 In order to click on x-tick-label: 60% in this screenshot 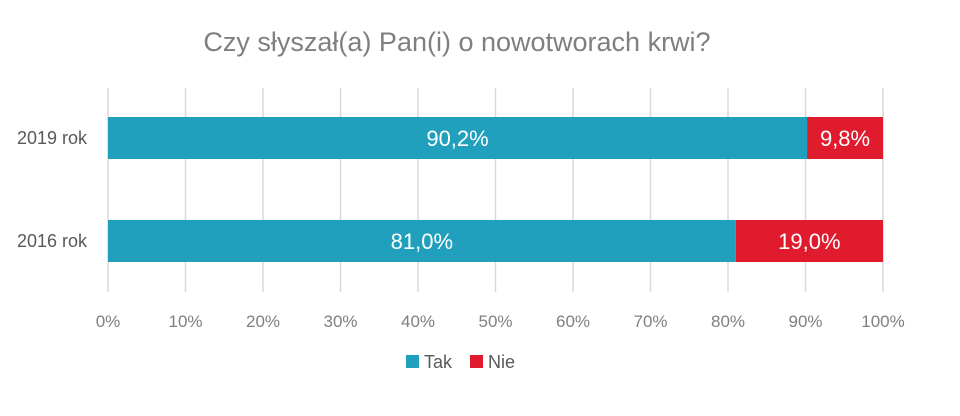, I will do `click(573, 321)`.